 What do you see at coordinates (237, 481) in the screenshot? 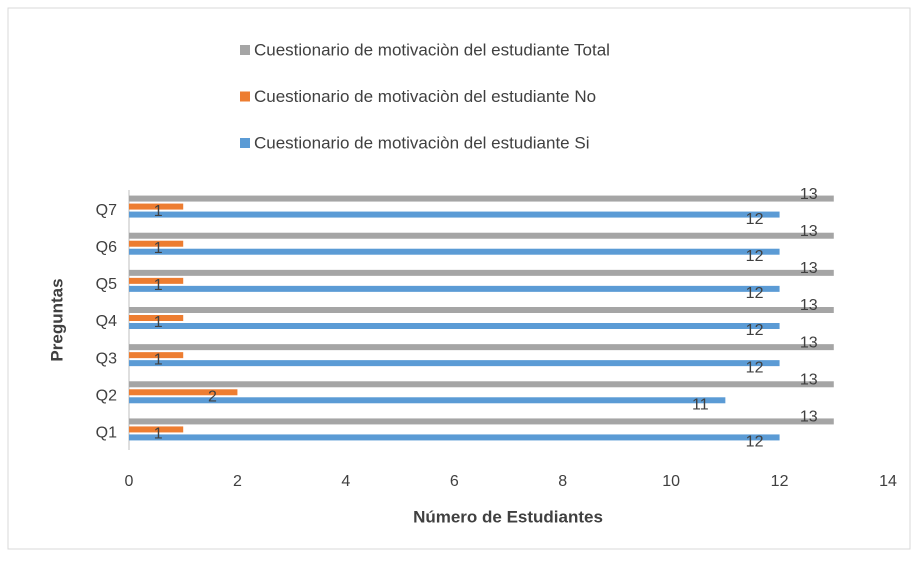
I see `x-tick-label: 2` at bounding box center [237, 481].